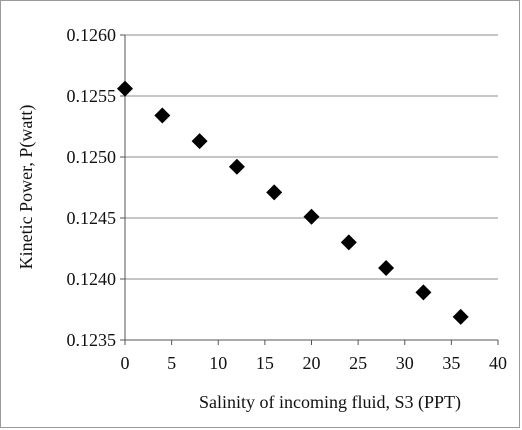 This screenshot has height=430, width=522. What do you see at coordinates (358, 363) in the screenshot?
I see `x-tick-label: 25` at bounding box center [358, 363].